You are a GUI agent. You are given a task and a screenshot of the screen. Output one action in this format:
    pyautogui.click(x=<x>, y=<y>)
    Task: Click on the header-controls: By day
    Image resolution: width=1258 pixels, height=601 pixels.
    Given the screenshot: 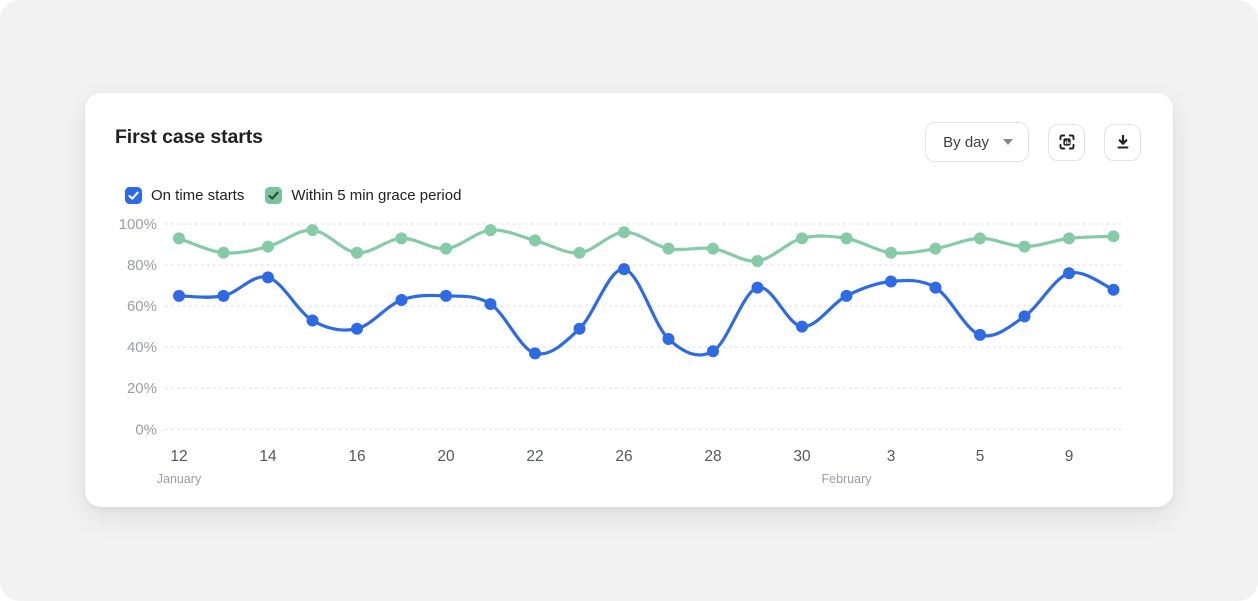 What is the action you would take?
    pyautogui.click(x=1033, y=142)
    